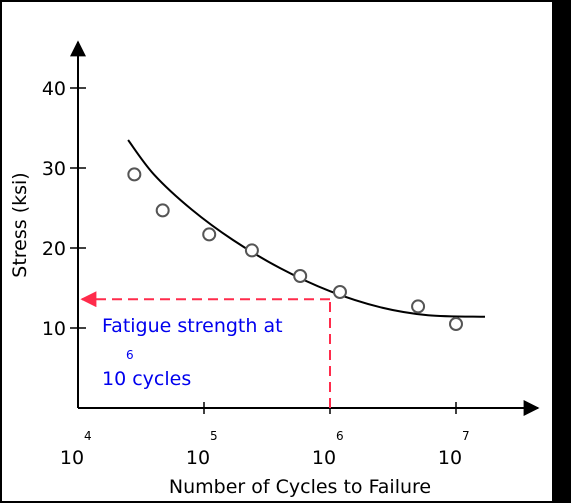 This screenshot has width=571, height=503. What do you see at coordinates (20, 224) in the screenshot?
I see `y-axis-label: Stress (ksi)` at bounding box center [20, 224].